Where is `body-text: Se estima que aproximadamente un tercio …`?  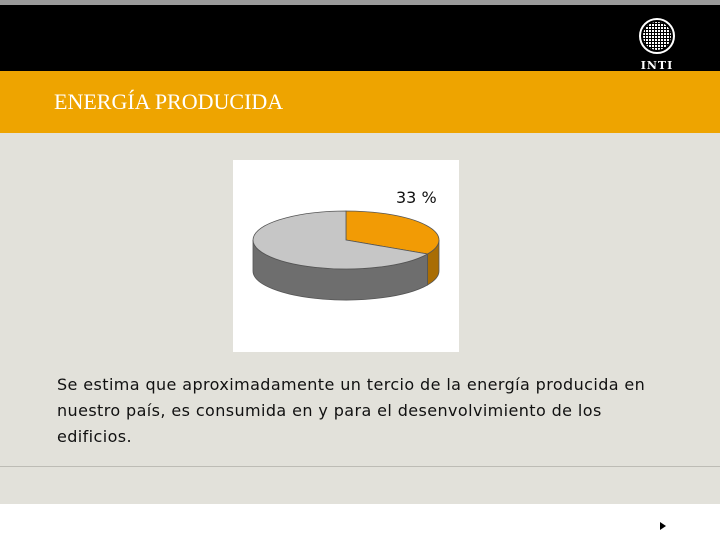
body-text: Se estima que aproximadamente un tercio … is located at coordinates (351, 410).